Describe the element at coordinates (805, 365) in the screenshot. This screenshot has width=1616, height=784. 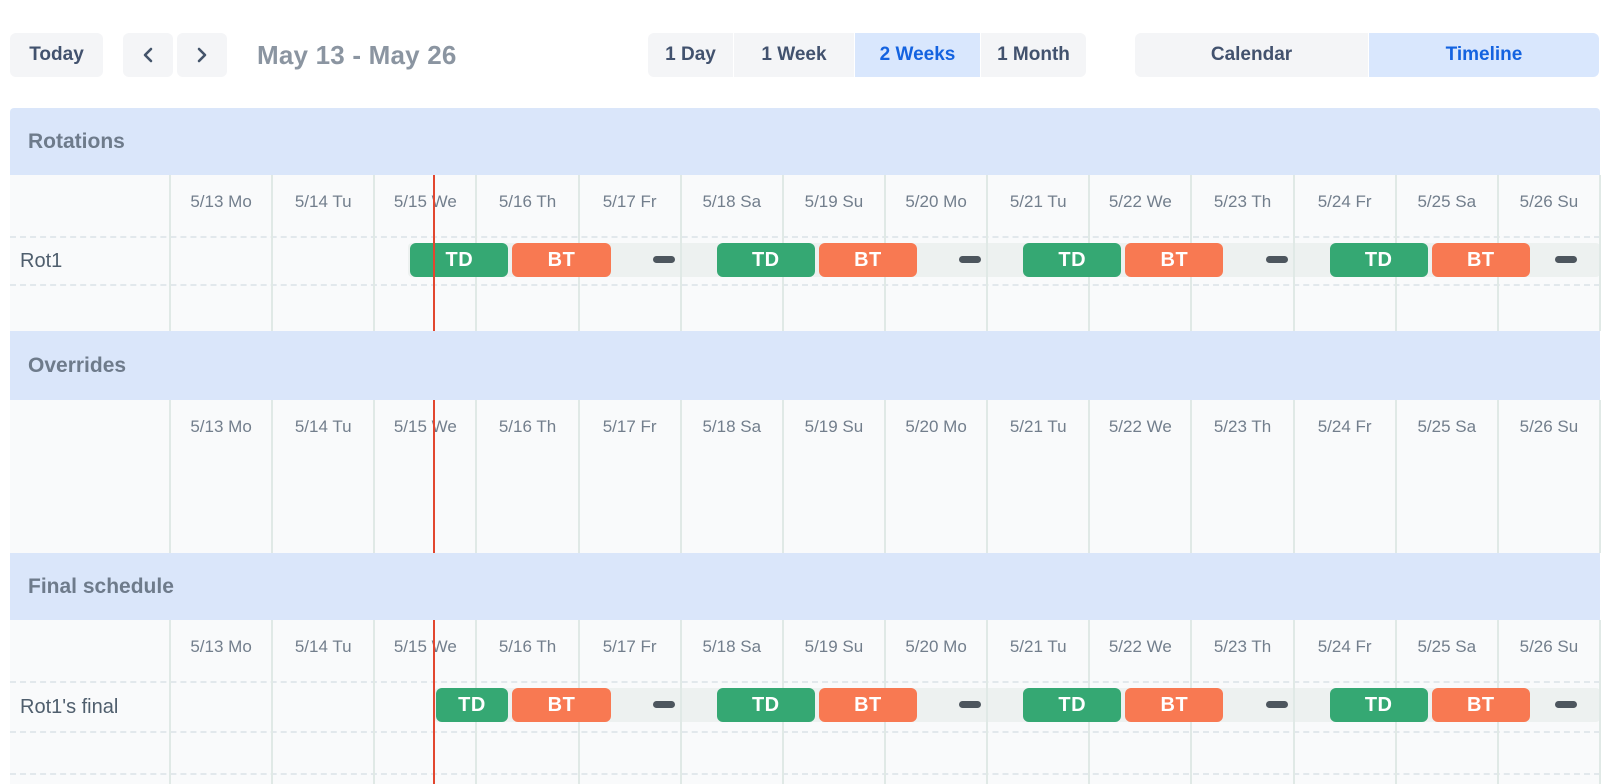
I see `section-header-overrides: Overrides` at that location.